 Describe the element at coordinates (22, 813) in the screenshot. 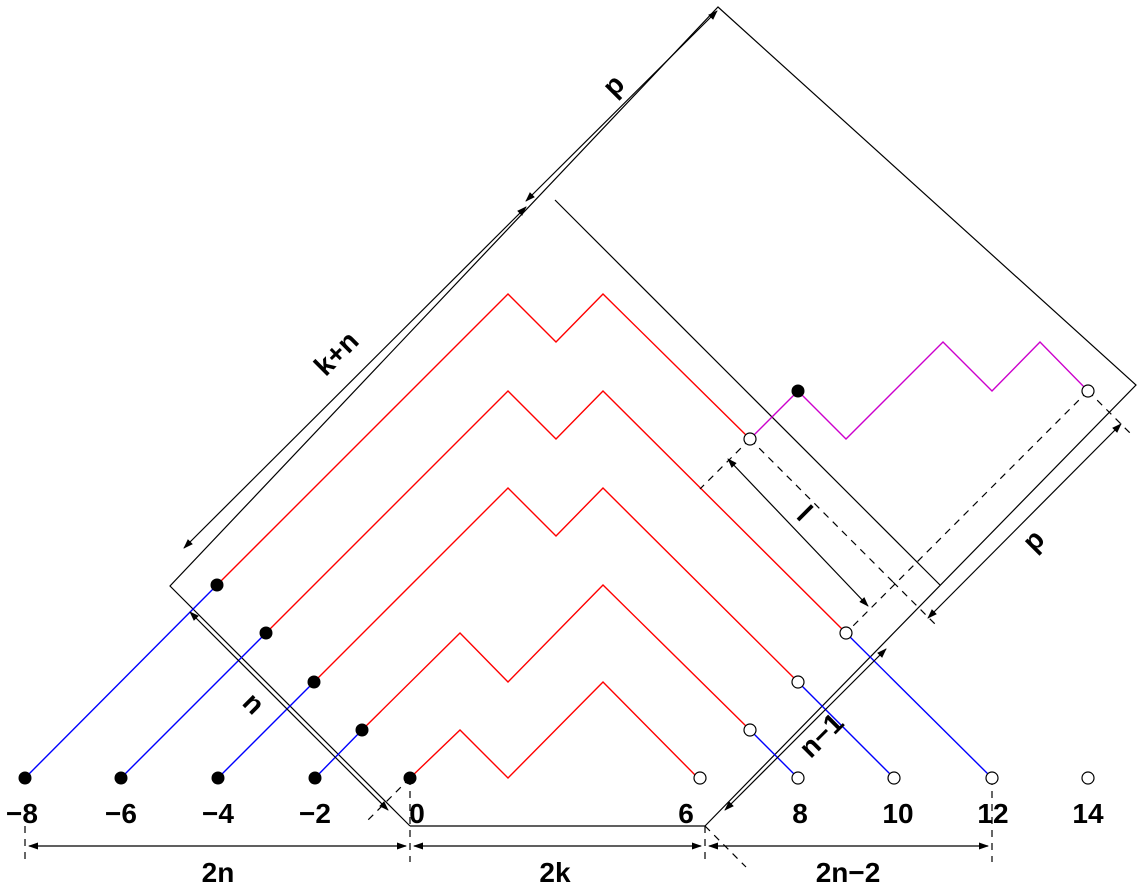

I see `tick-label: −8` at that location.